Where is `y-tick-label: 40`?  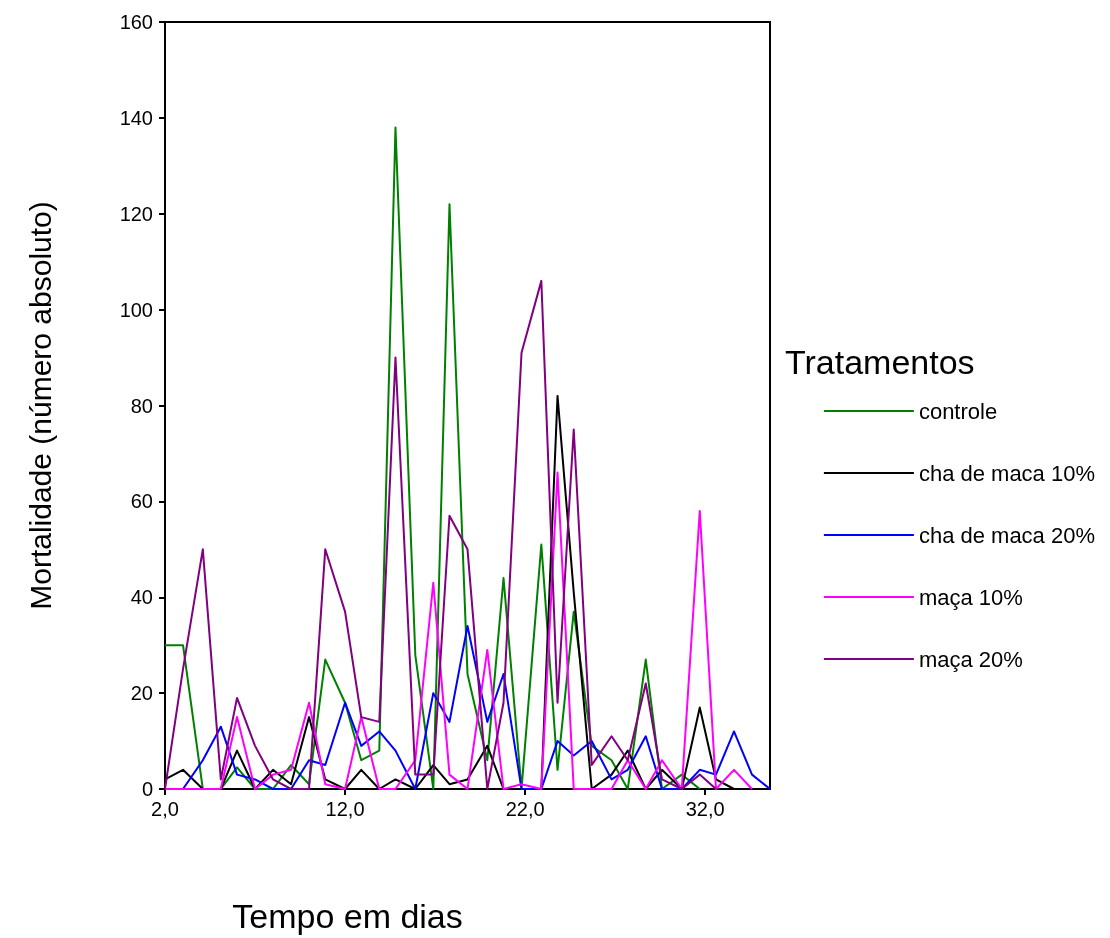
y-tick-label: 40 is located at coordinates (141, 597).